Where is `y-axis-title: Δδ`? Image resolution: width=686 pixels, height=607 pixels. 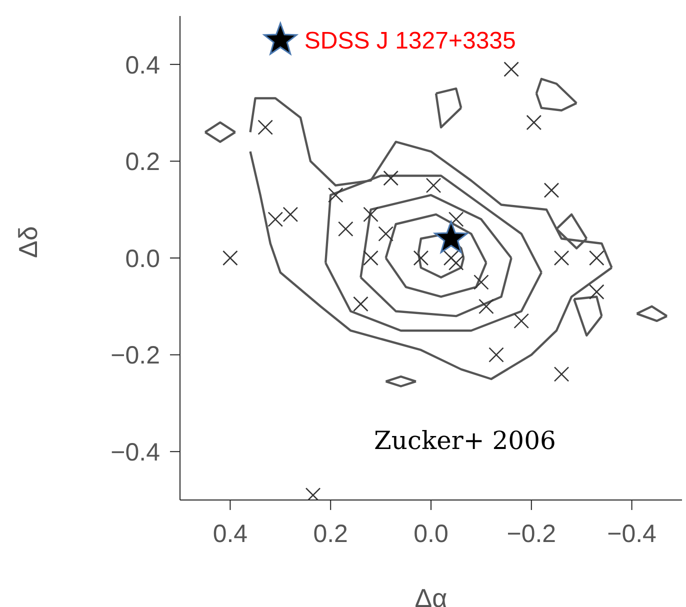
y-axis-title: Δδ is located at coordinates (28, 242).